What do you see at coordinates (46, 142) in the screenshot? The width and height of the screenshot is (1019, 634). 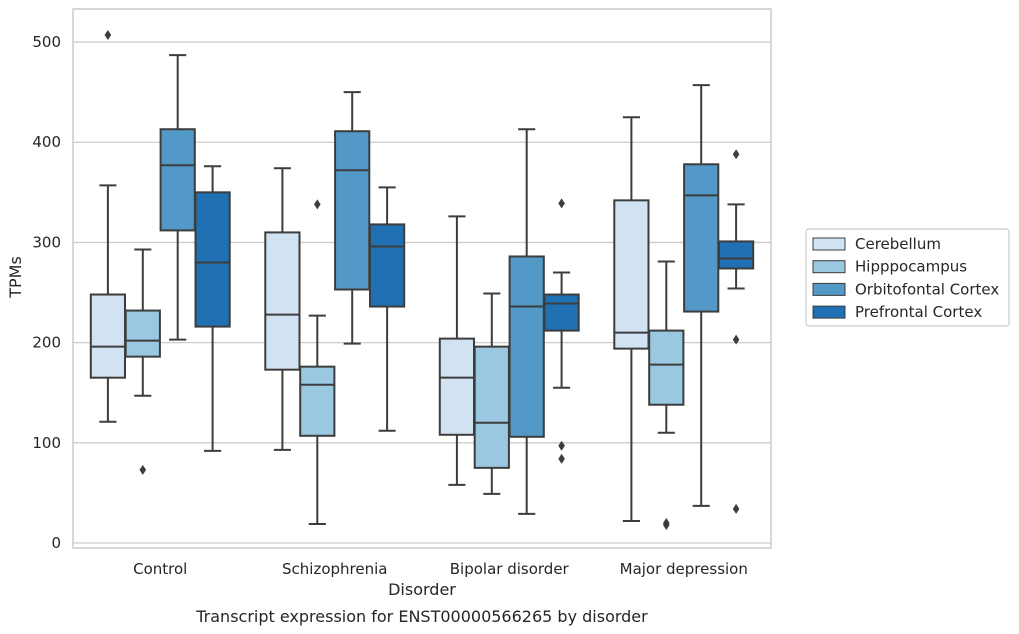 I see `y-tick-label: 400` at bounding box center [46, 142].